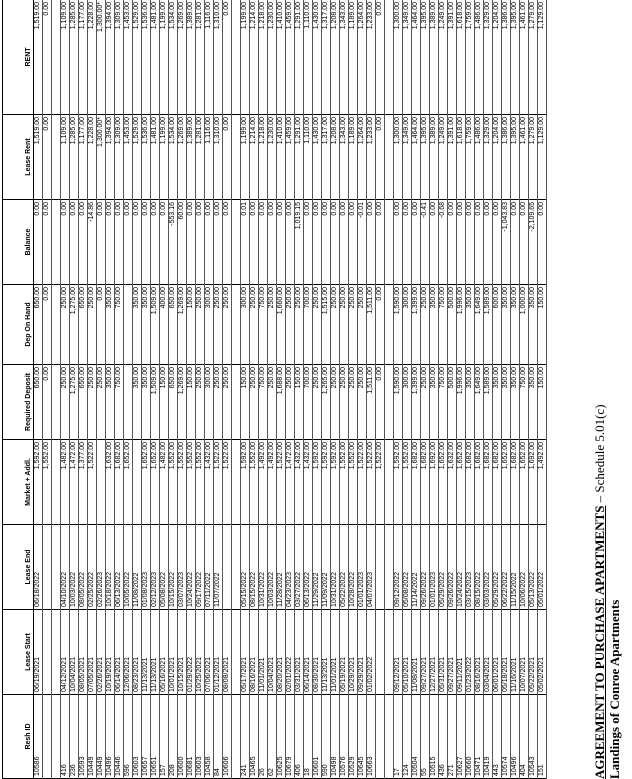 The width and height of the screenshot is (632, 779). Describe the element at coordinates (308, 57) in the screenshot. I see `cell: 1,110.00` at that location.